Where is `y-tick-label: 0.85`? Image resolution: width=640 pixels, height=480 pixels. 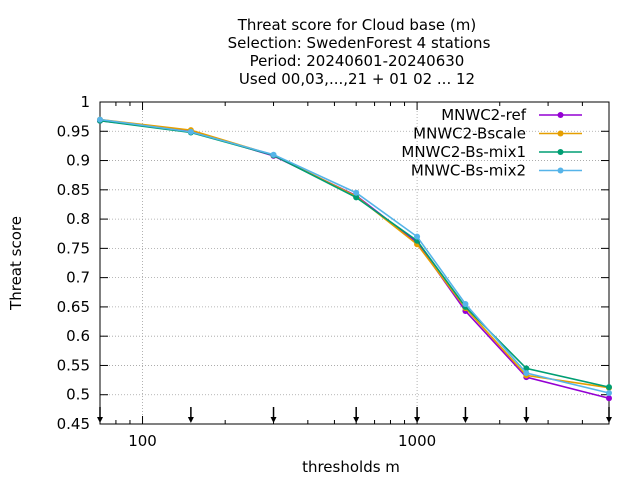
y-tick-label: 0.85 is located at coordinates (73, 190).